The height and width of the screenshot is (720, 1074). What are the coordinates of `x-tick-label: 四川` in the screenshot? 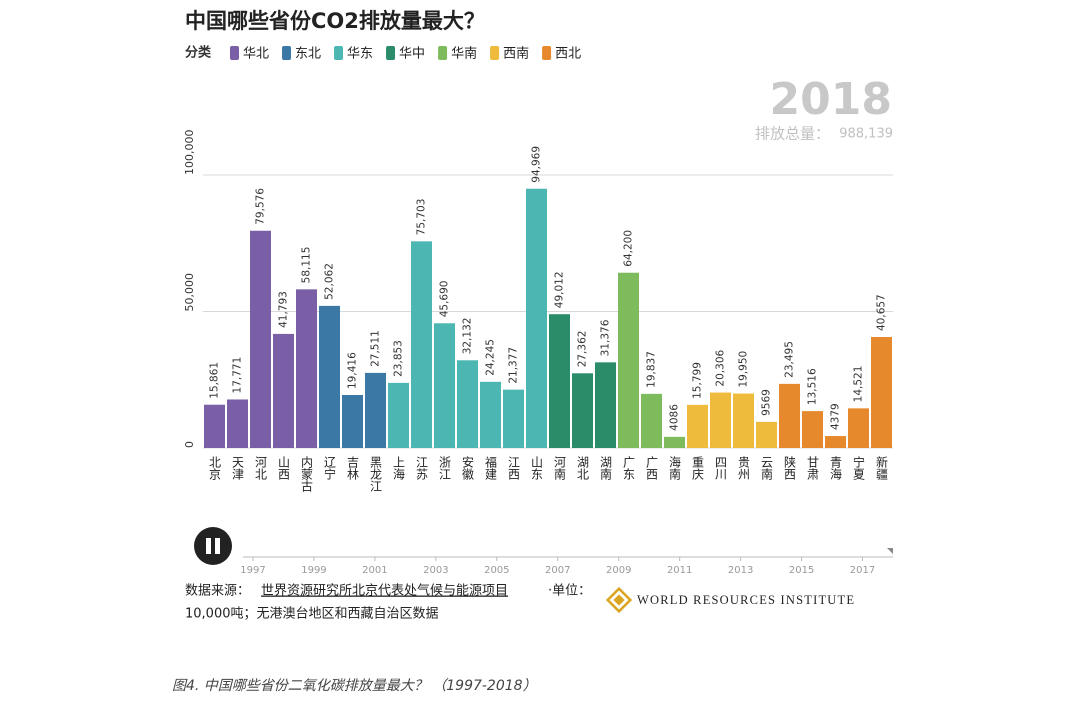 It's located at (721, 468).